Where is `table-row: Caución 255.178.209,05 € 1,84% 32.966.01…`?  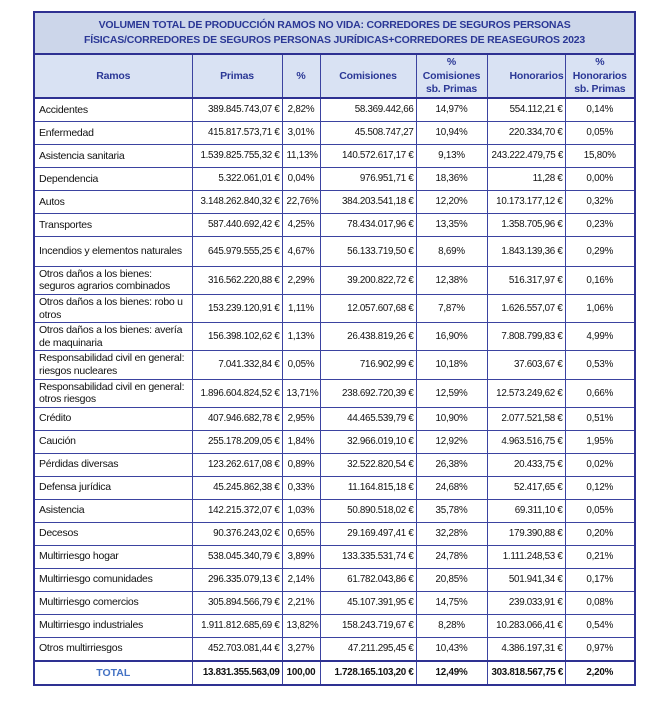 table-row: Caución 255.178.209,05 € 1,84% 32.966.01… is located at coordinates (334, 441).